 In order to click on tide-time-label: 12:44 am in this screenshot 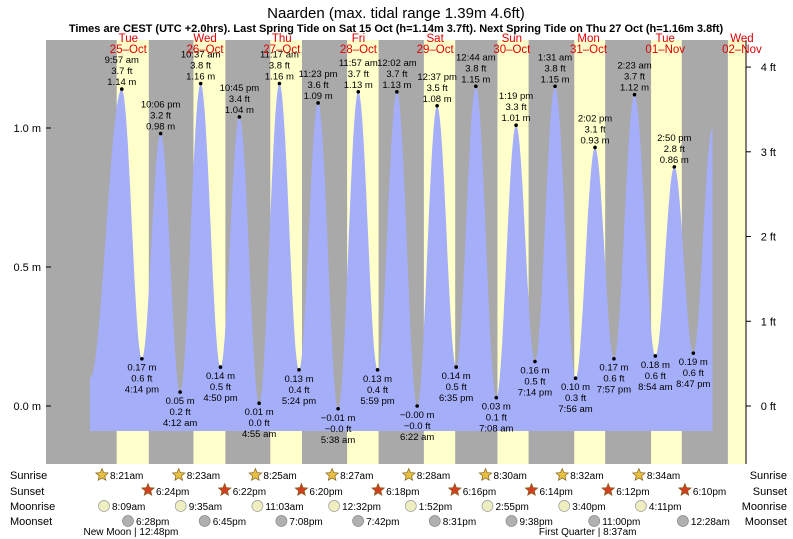, I will do `click(476, 57)`.